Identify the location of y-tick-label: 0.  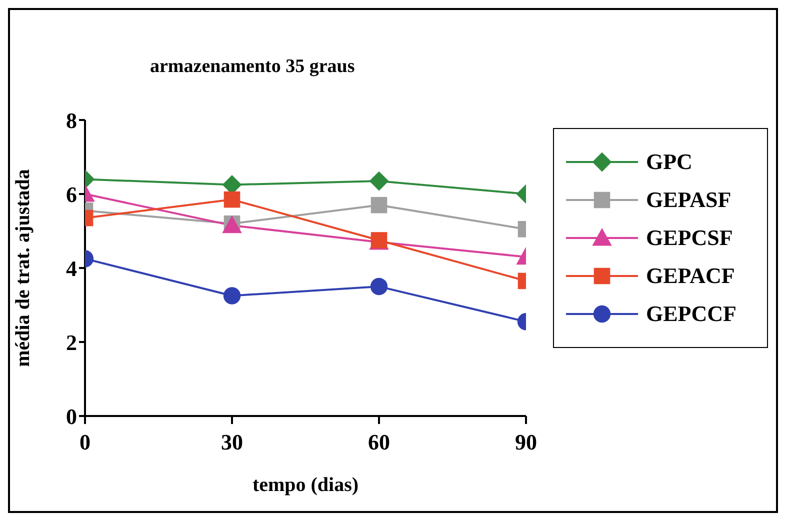
(71, 416).